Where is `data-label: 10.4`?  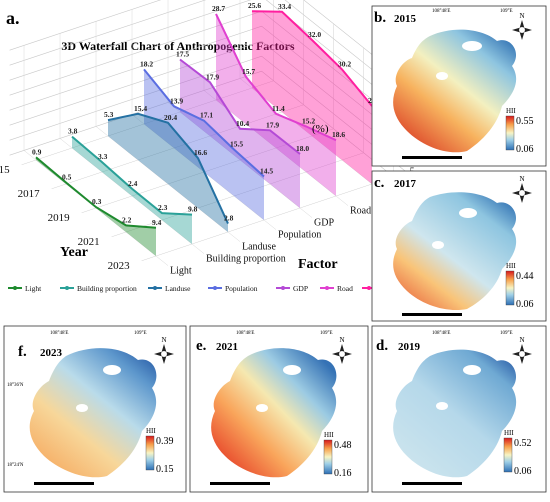
data-label: 10.4 is located at coordinates (242, 123).